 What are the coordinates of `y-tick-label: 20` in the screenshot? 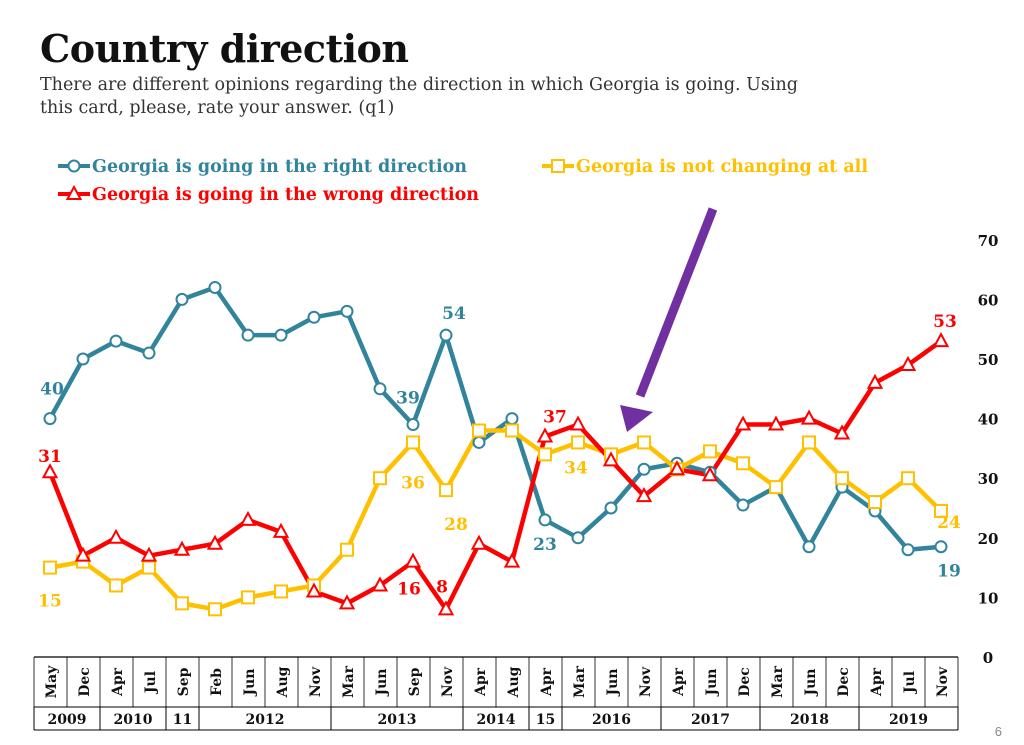 It's located at (988, 539).